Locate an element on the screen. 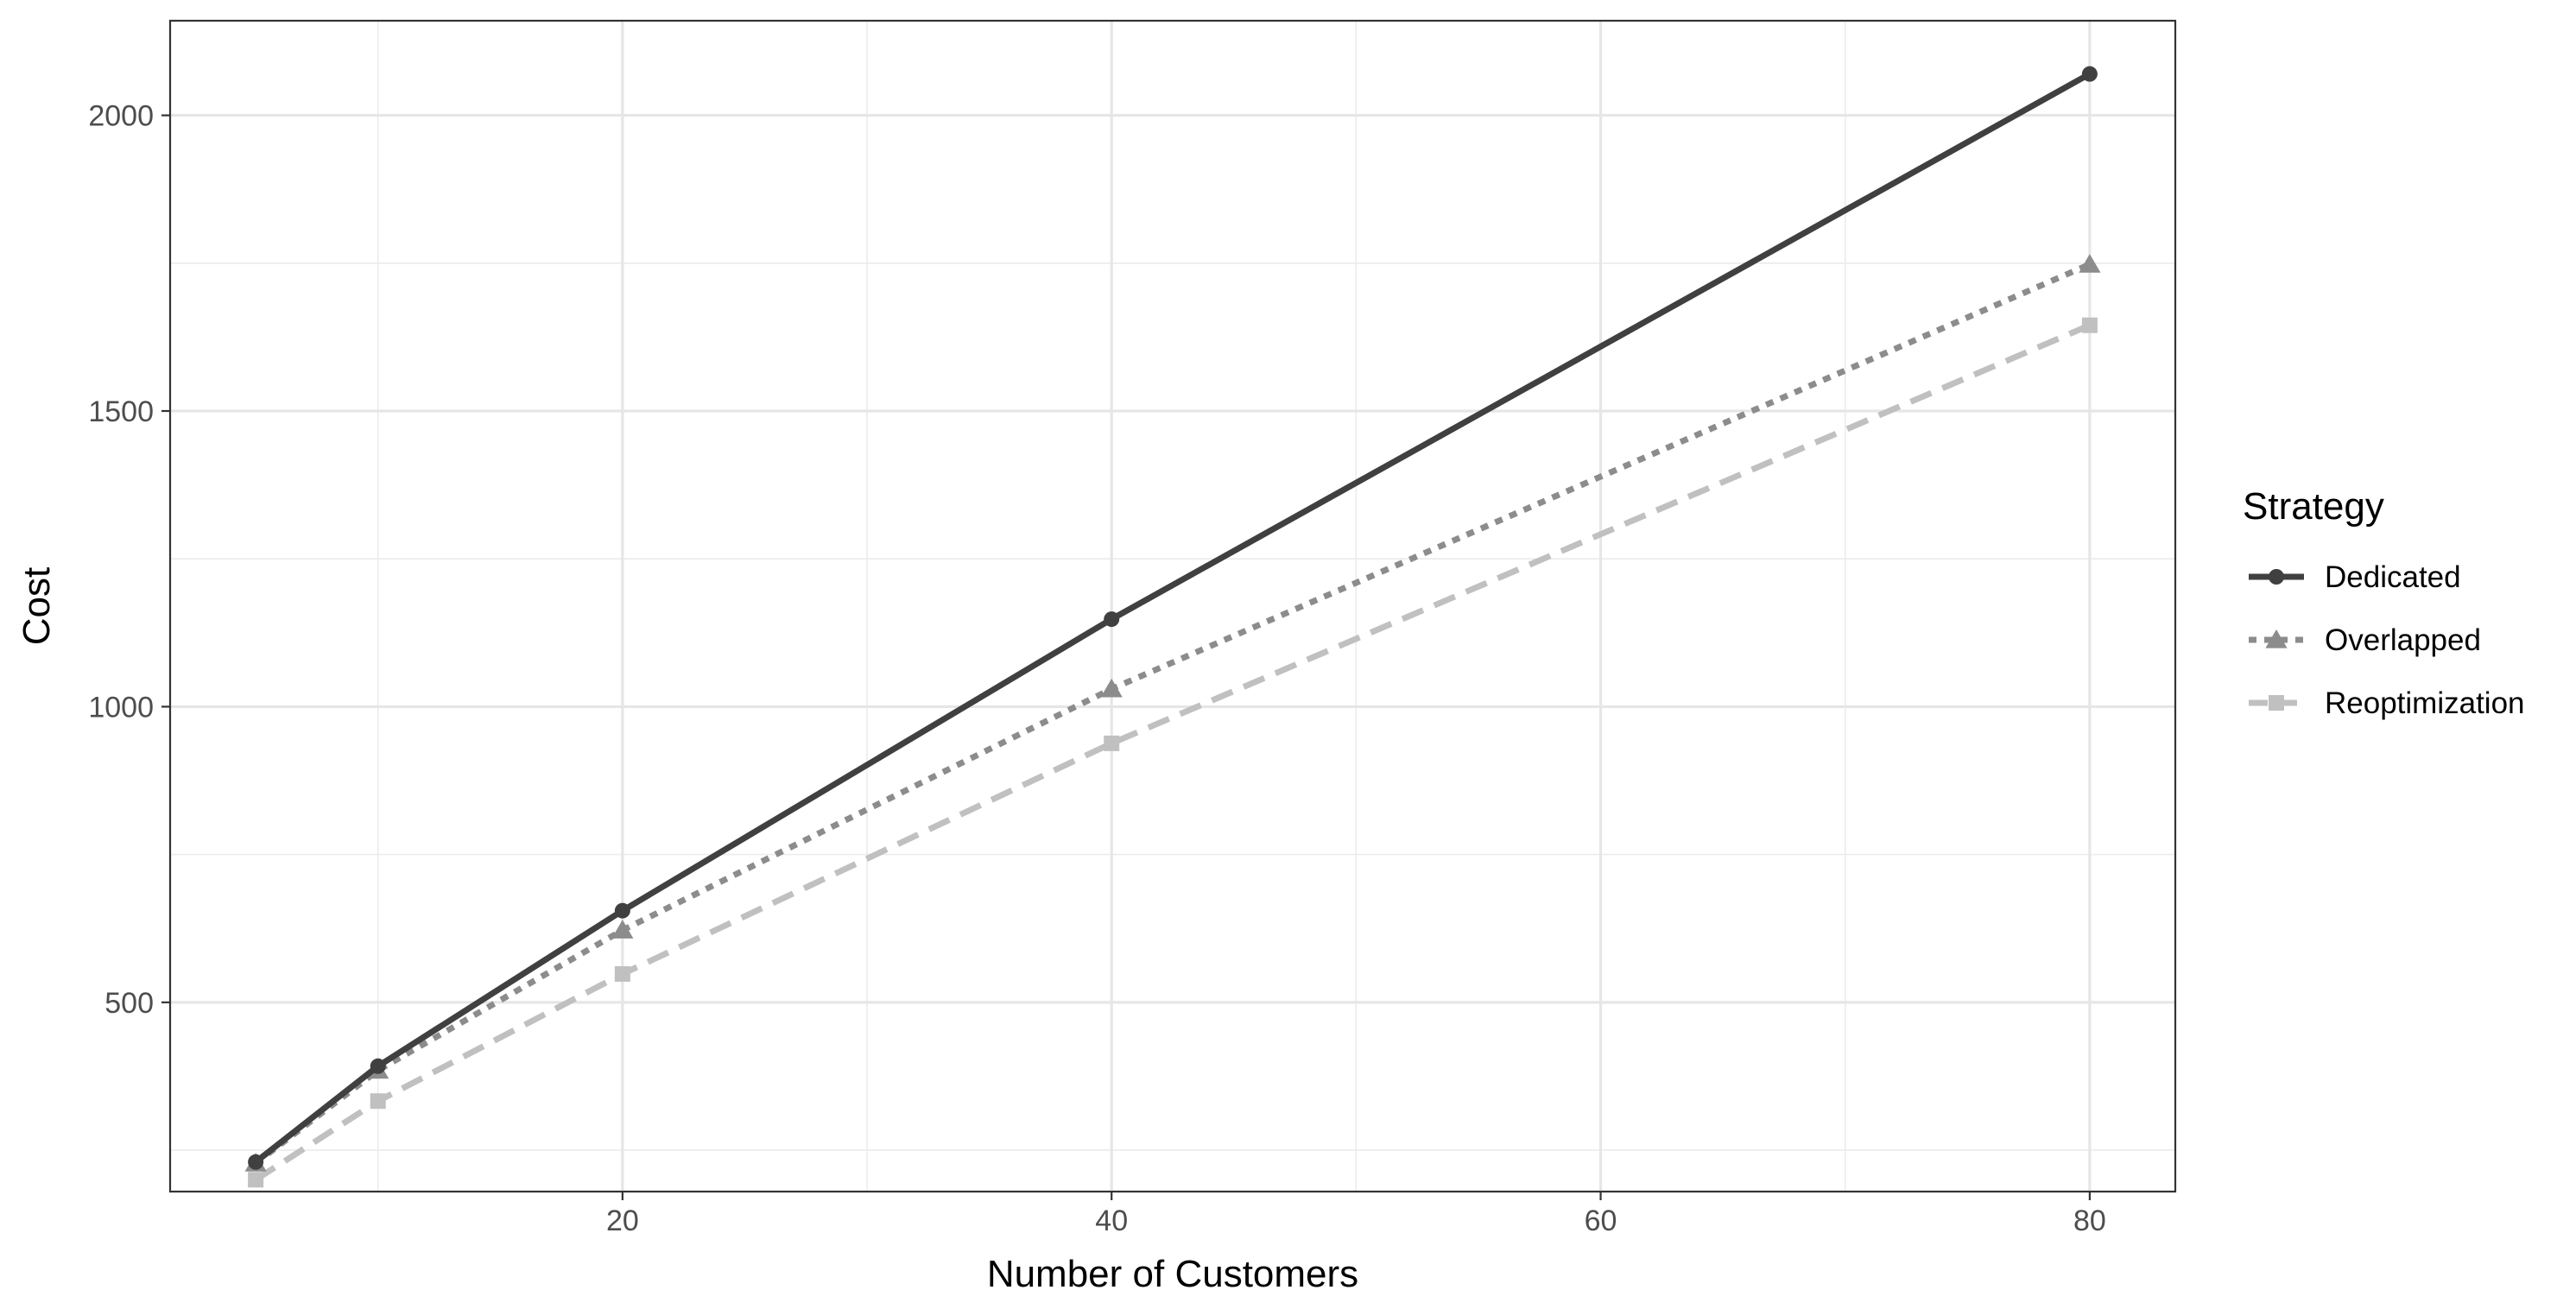 This screenshot has height=1309, width=2576. legend-item-overlapped: Overlapped is located at coordinates (2365, 640).